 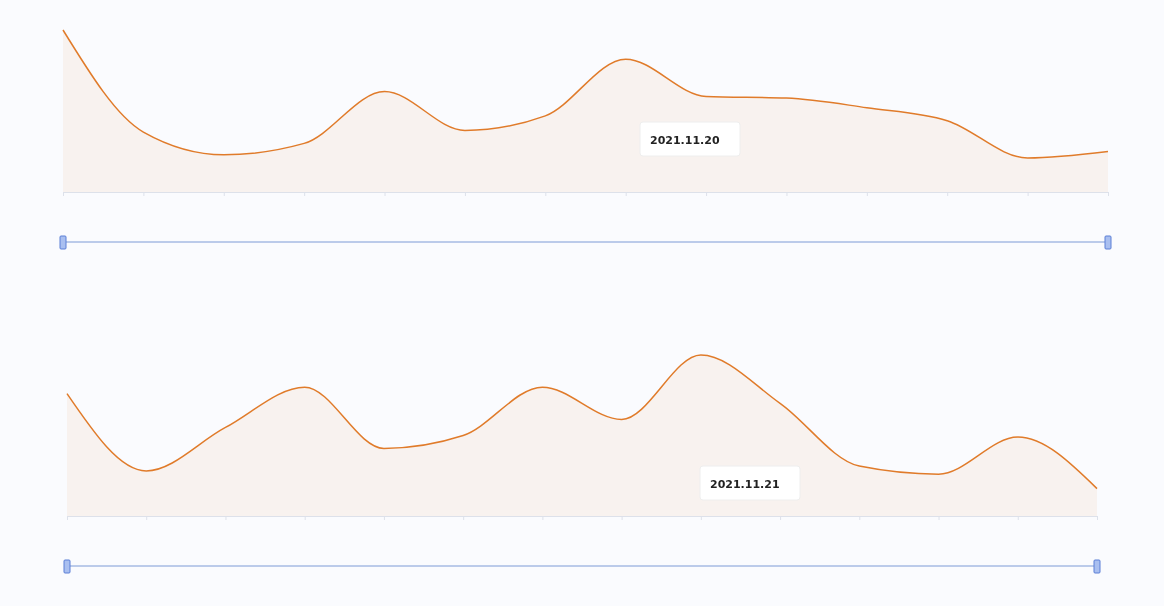 I want to click on annotation: 2021.11.21, so click(x=745, y=484).